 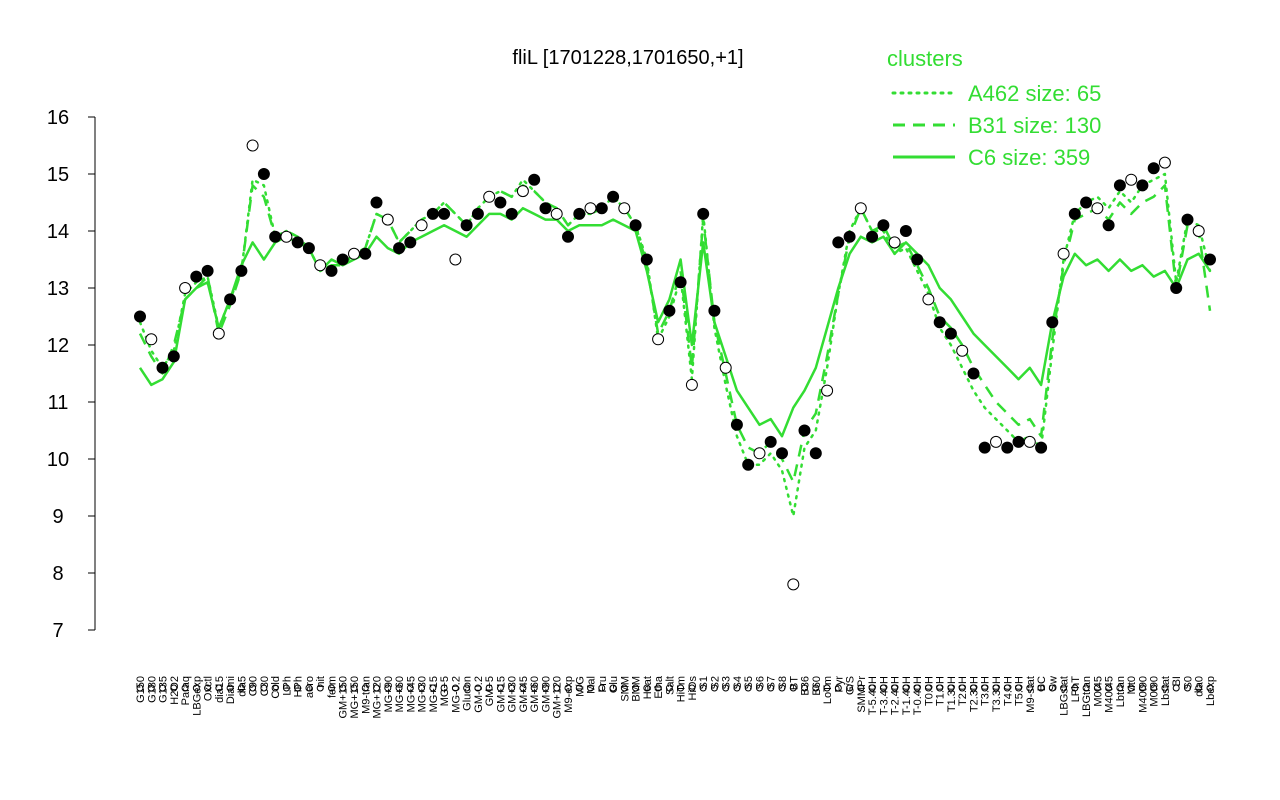 What do you see at coordinates (1155, 691) in the screenshot?
I see `x-tick-label: M0t90` at bounding box center [1155, 691].